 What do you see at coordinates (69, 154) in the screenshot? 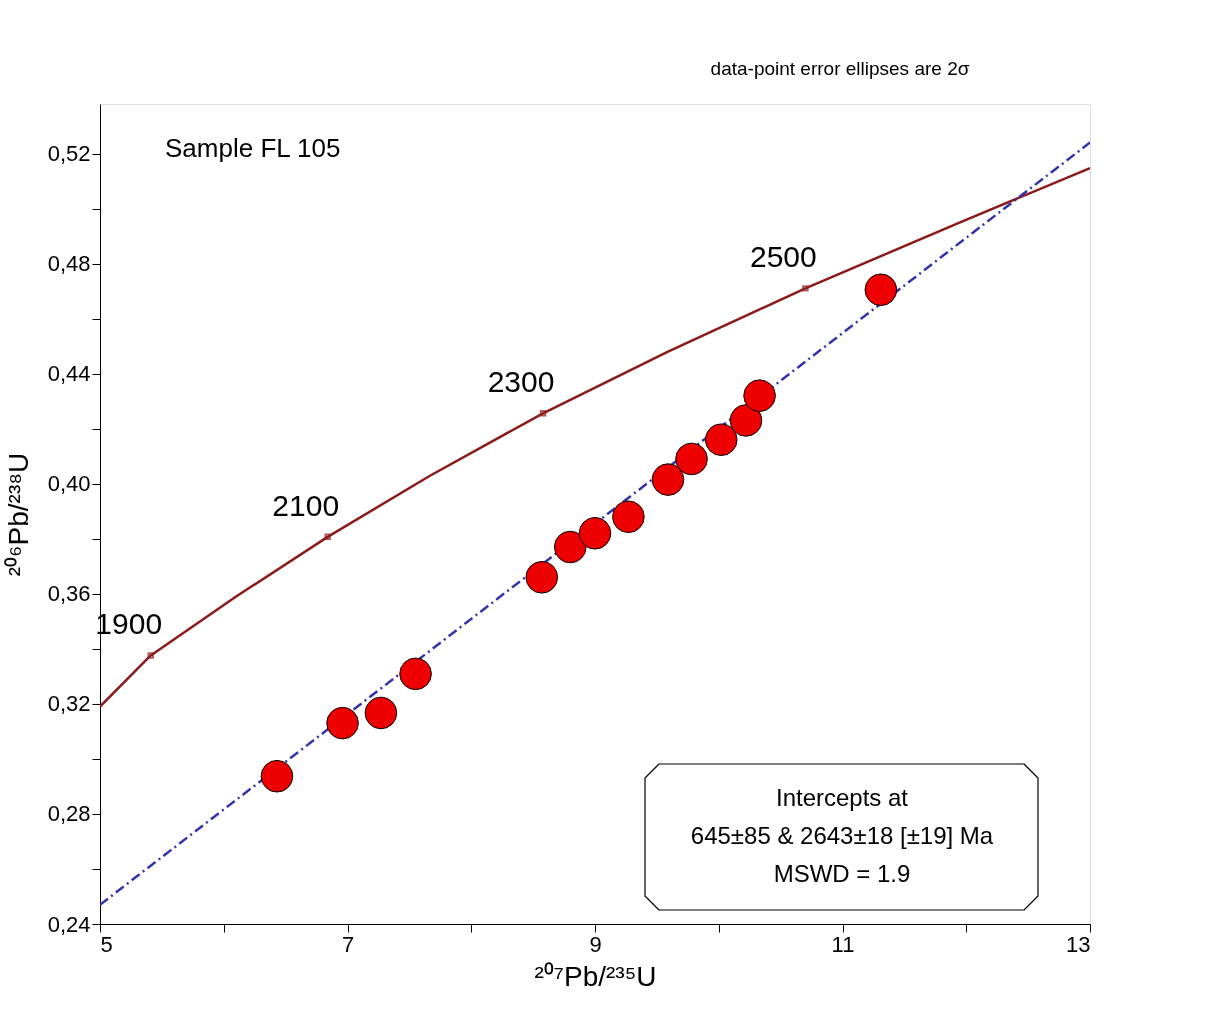
I see `y-tick-label: 0,52` at bounding box center [69, 154].